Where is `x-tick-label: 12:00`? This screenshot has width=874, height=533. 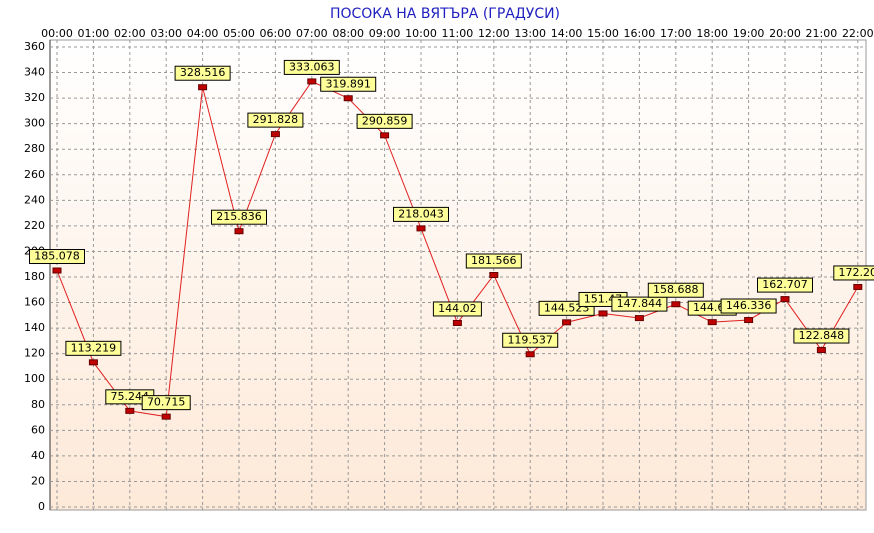
x-tick-label: 12:00 is located at coordinates (494, 33).